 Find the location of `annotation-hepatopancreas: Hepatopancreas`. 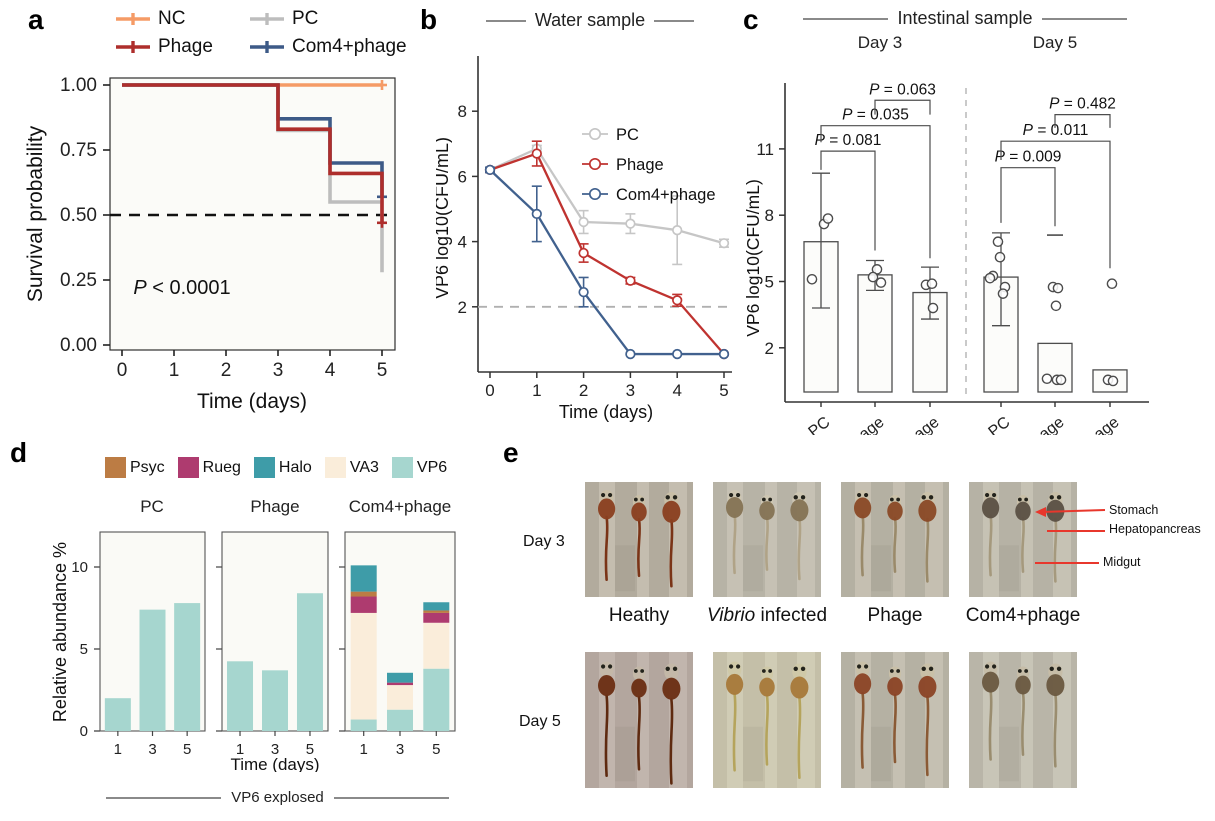

annotation-hepatopancreas: Hepatopancreas is located at coordinates (1155, 529).